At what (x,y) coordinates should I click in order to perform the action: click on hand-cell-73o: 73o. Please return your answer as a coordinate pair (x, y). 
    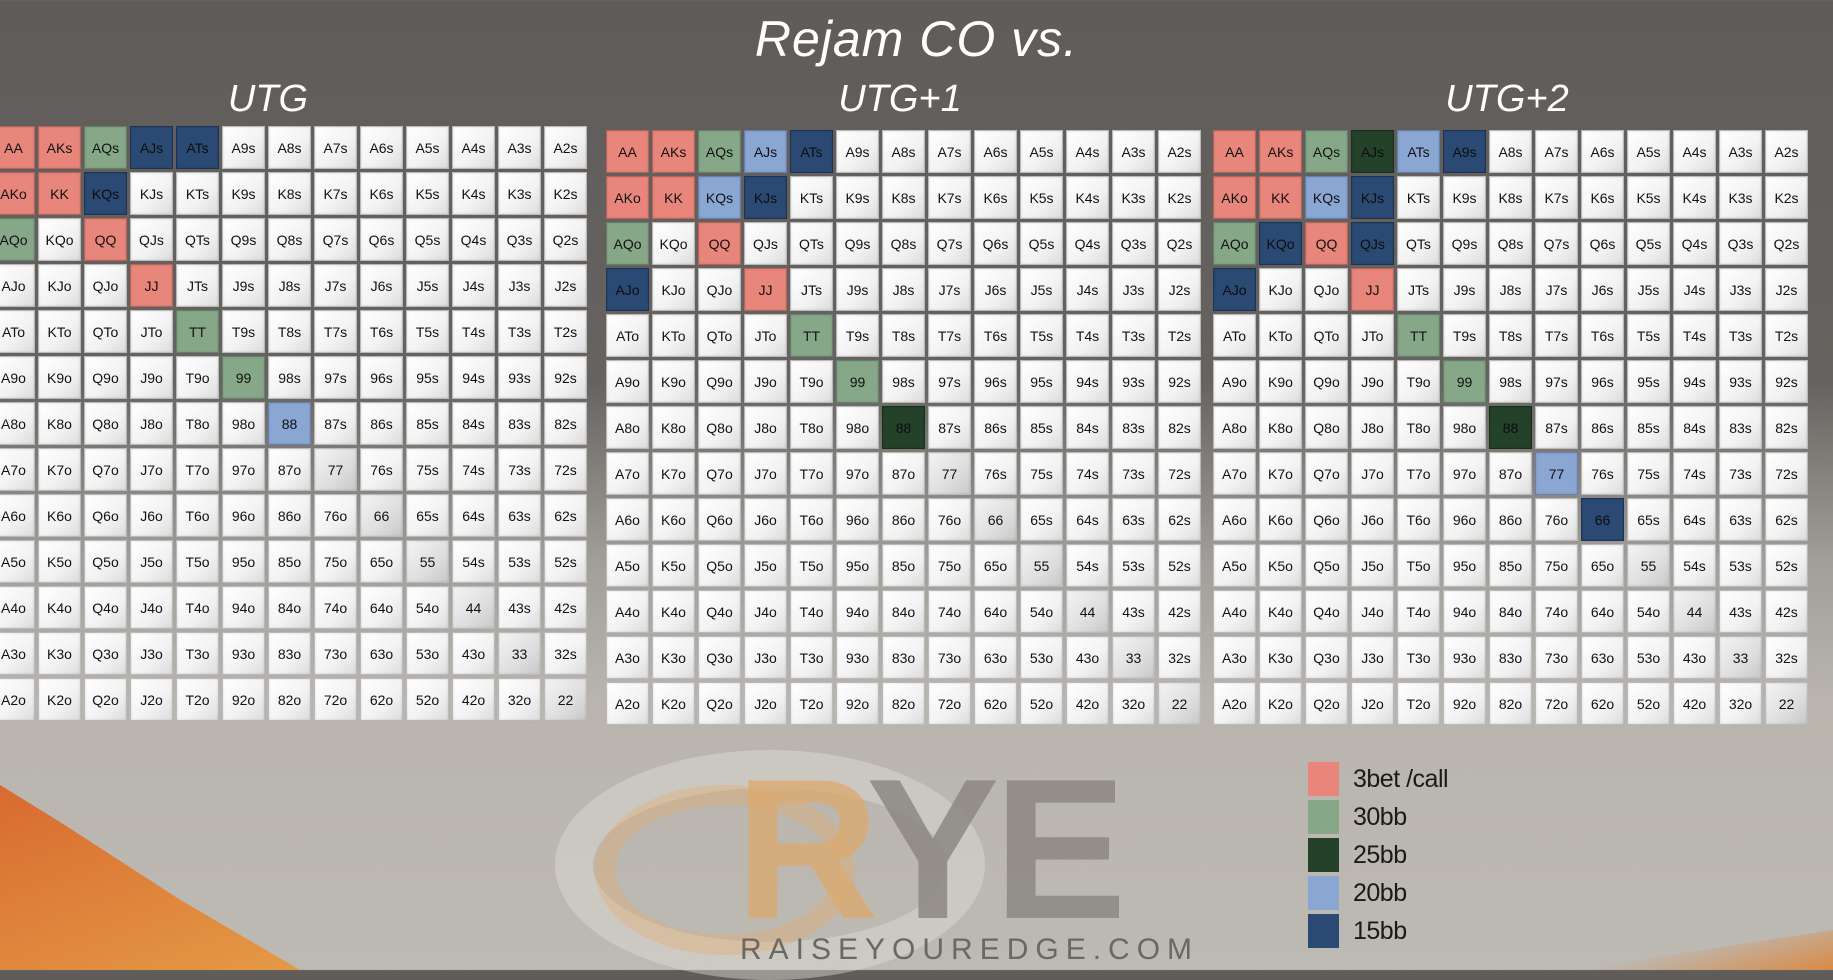
    Looking at the image, I should click on (335, 653).